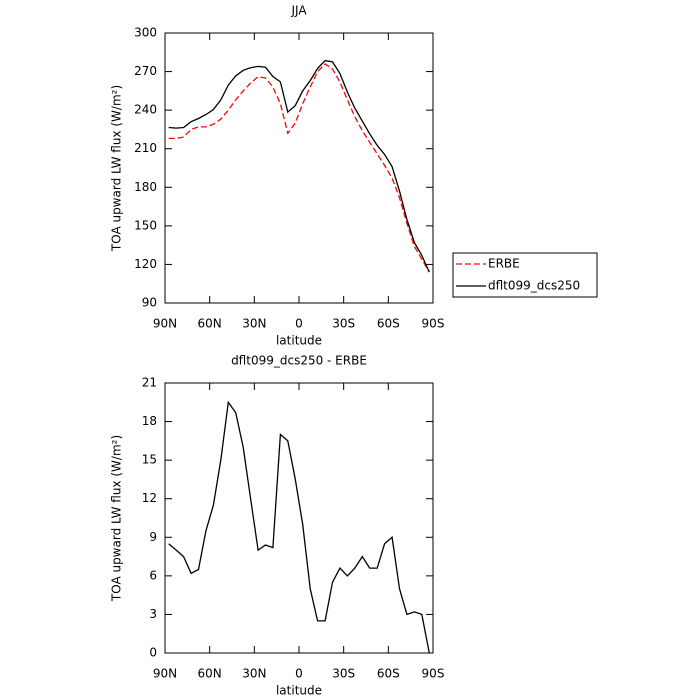 The height and width of the screenshot is (700, 700). I want to click on y-tick-label: 12, so click(149, 498).